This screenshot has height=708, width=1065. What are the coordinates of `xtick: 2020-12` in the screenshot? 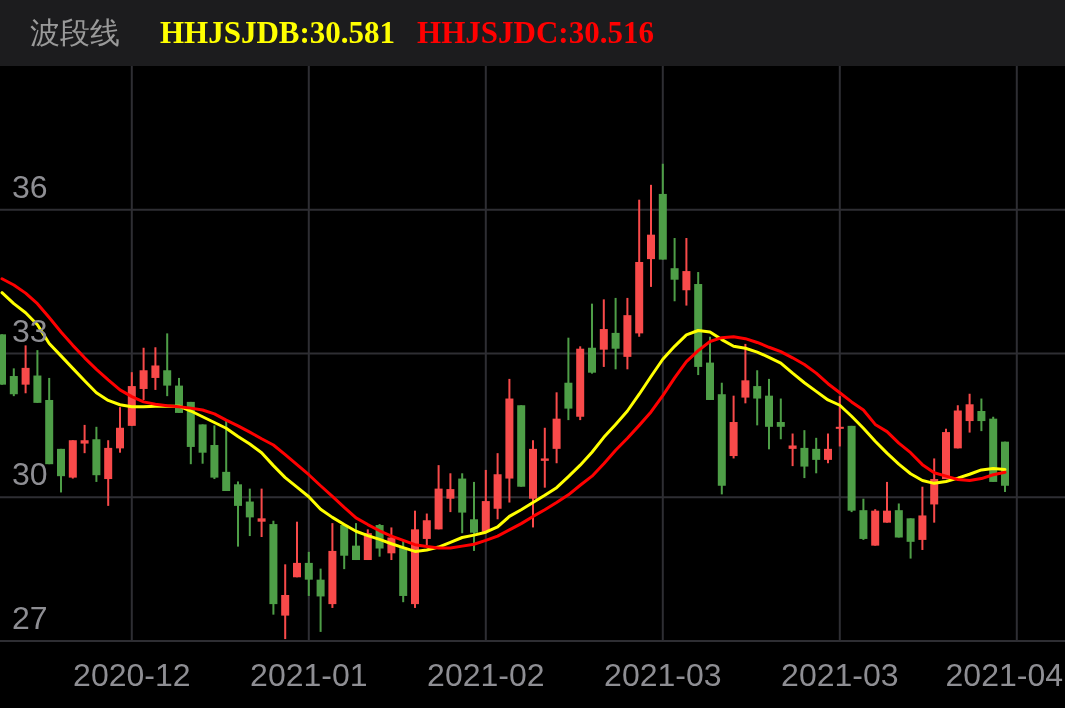 It's located at (132, 675).